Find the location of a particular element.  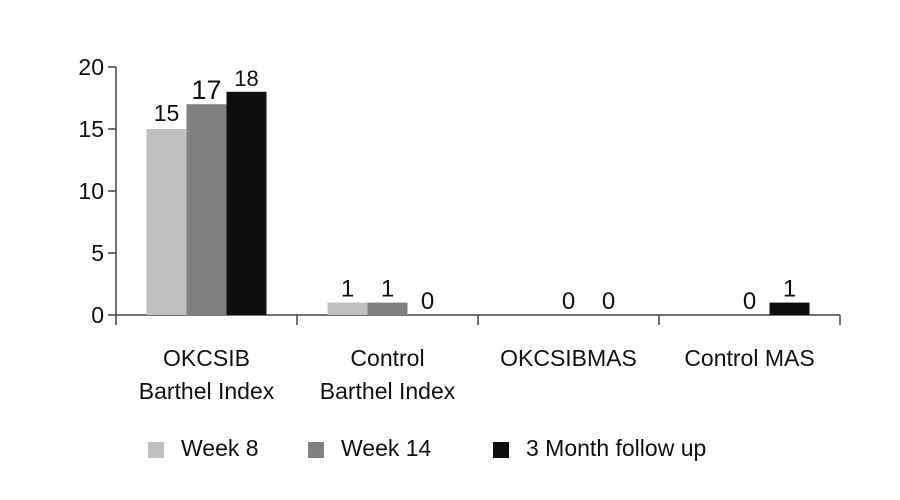

y-tick-label: 10 is located at coordinates (91, 191).